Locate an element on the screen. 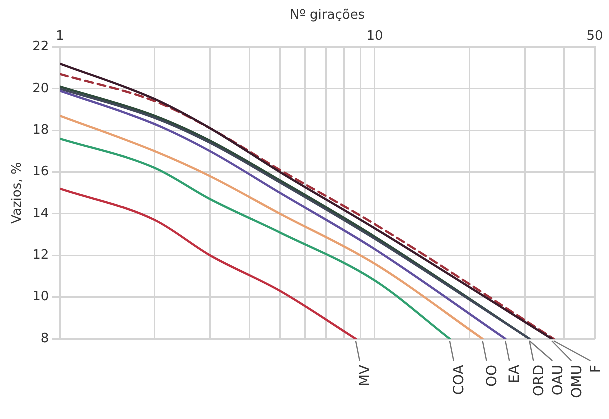 The image size is (609, 419). y-tick-label: 10 is located at coordinates (41, 297).